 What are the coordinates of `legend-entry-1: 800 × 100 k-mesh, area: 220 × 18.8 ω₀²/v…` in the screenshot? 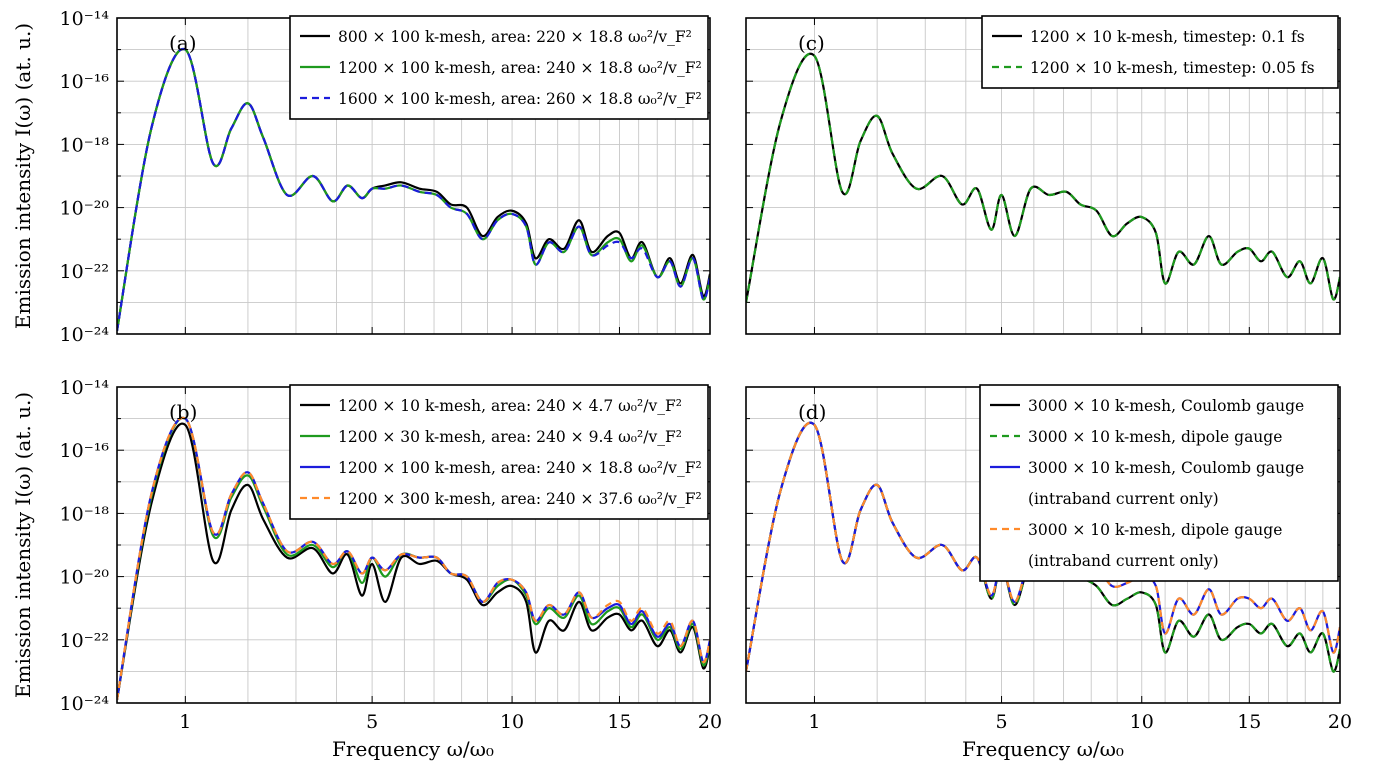 It's located at (515, 37).